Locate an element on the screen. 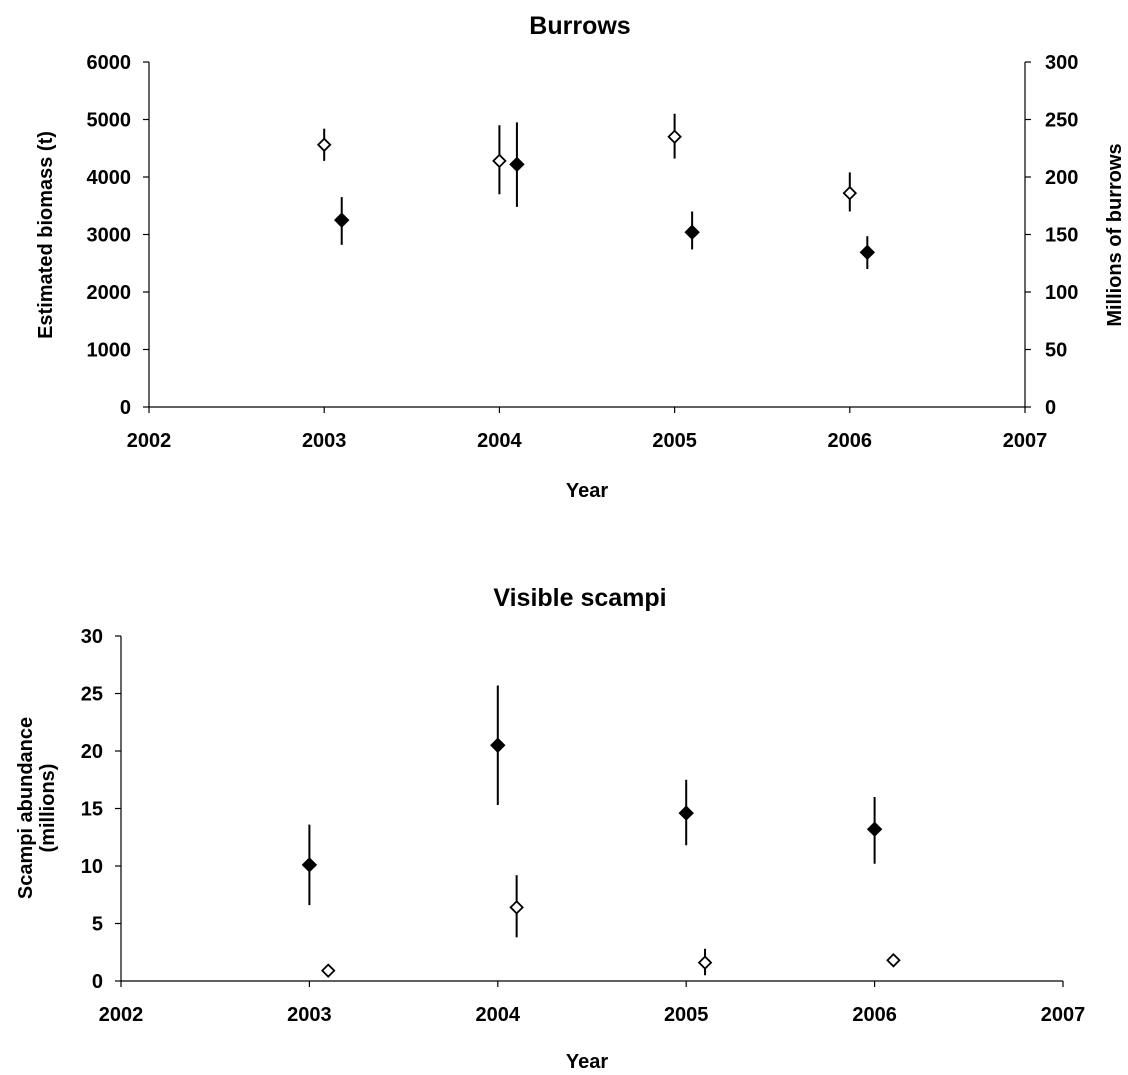  burrows-y-tick-label: 6000 is located at coordinates (109, 63).